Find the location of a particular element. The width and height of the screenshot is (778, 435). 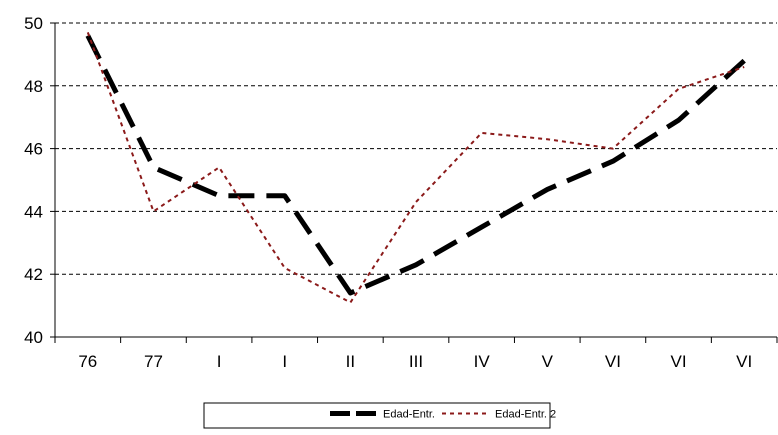

legend: Edad-Entr. Edad-Entr. 2 is located at coordinates (380, 415).